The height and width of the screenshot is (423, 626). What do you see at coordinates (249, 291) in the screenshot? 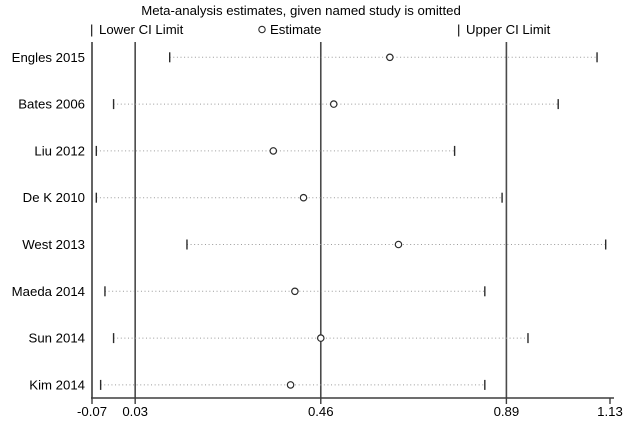
I see `study-row: Maeda 2014` at bounding box center [249, 291].